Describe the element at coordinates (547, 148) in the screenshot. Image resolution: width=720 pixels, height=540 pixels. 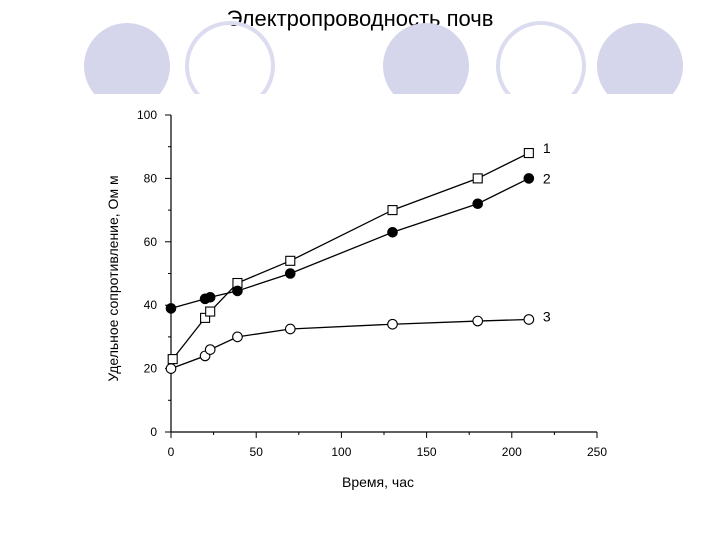
I see `series-label-1: 1` at that location.